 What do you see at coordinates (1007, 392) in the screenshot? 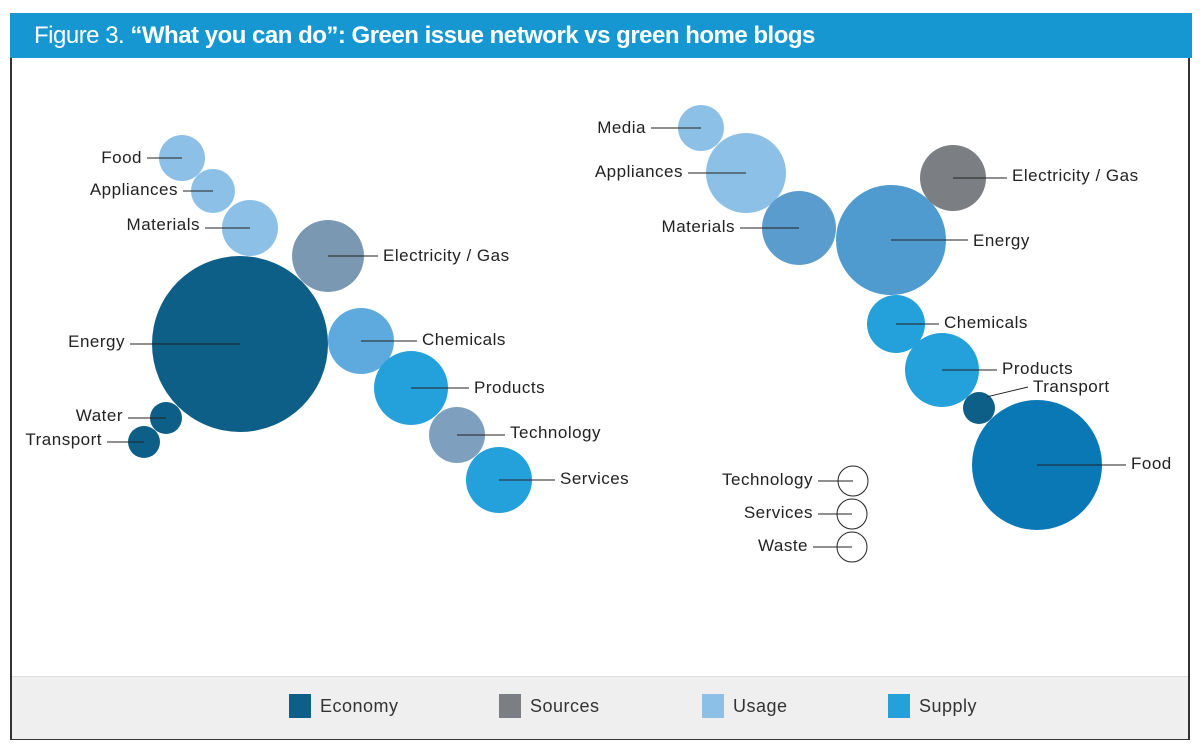
I see `leader-line` at bounding box center [1007, 392].